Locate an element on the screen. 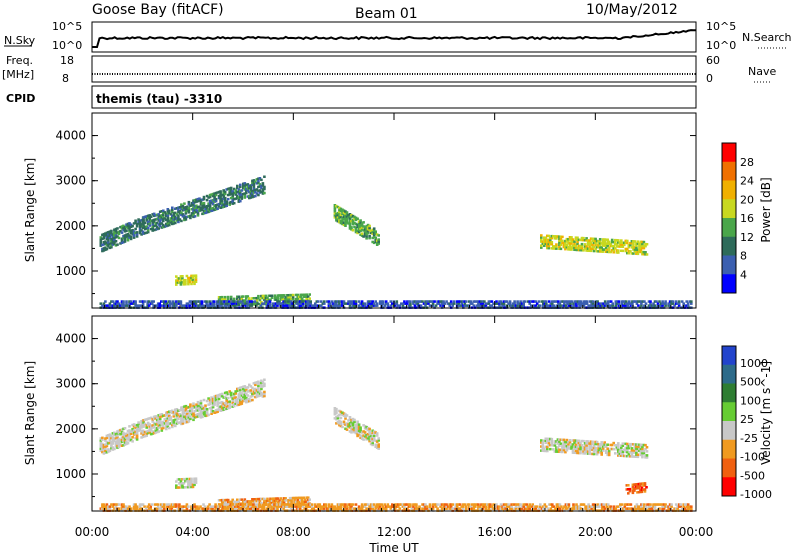 The image size is (800, 554). colorbar-segment is located at coordinates (729, 246).